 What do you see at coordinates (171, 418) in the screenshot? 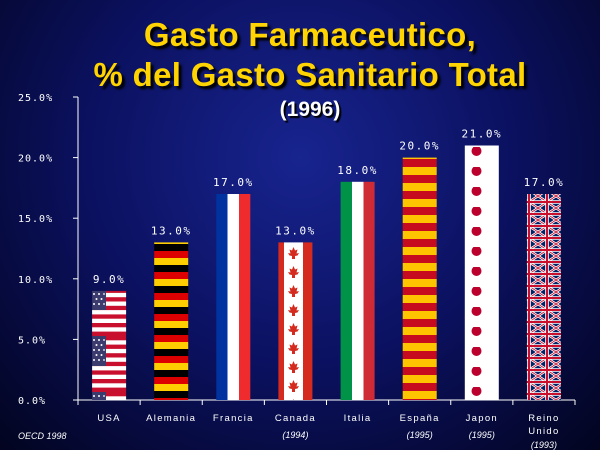
I see `x-tick-label: Alemania` at bounding box center [171, 418].